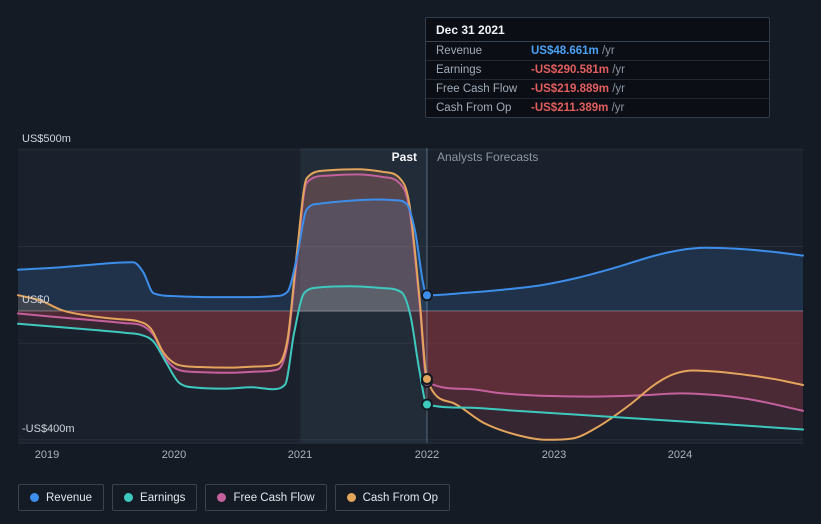 The image size is (821, 524). Describe the element at coordinates (459, 70) in the screenshot. I see `tooltip-label-earnings: Earnings` at that location.